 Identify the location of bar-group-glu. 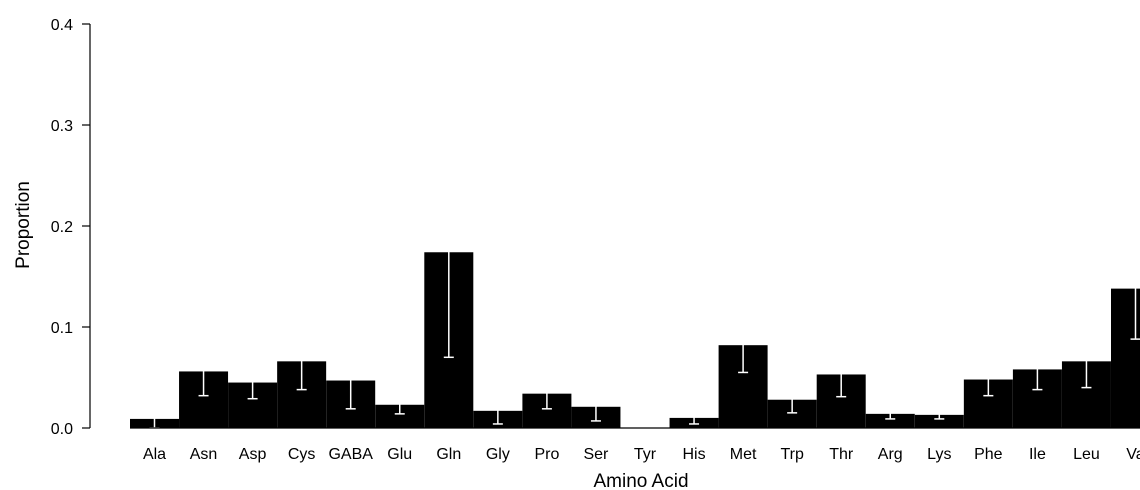
(400, 412).